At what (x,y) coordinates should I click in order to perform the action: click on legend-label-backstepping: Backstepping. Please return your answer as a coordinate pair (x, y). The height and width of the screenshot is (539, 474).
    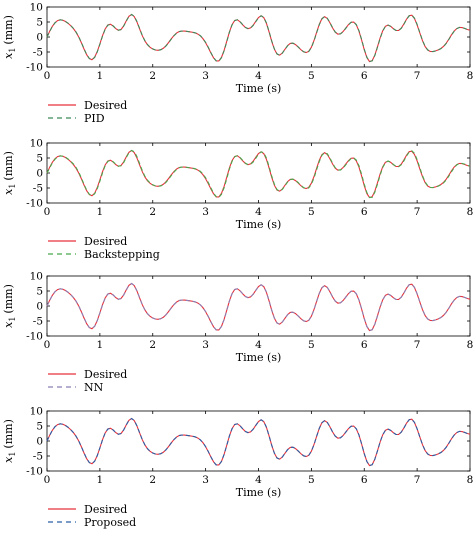
    Looking at the image, I should click on (122, 254).